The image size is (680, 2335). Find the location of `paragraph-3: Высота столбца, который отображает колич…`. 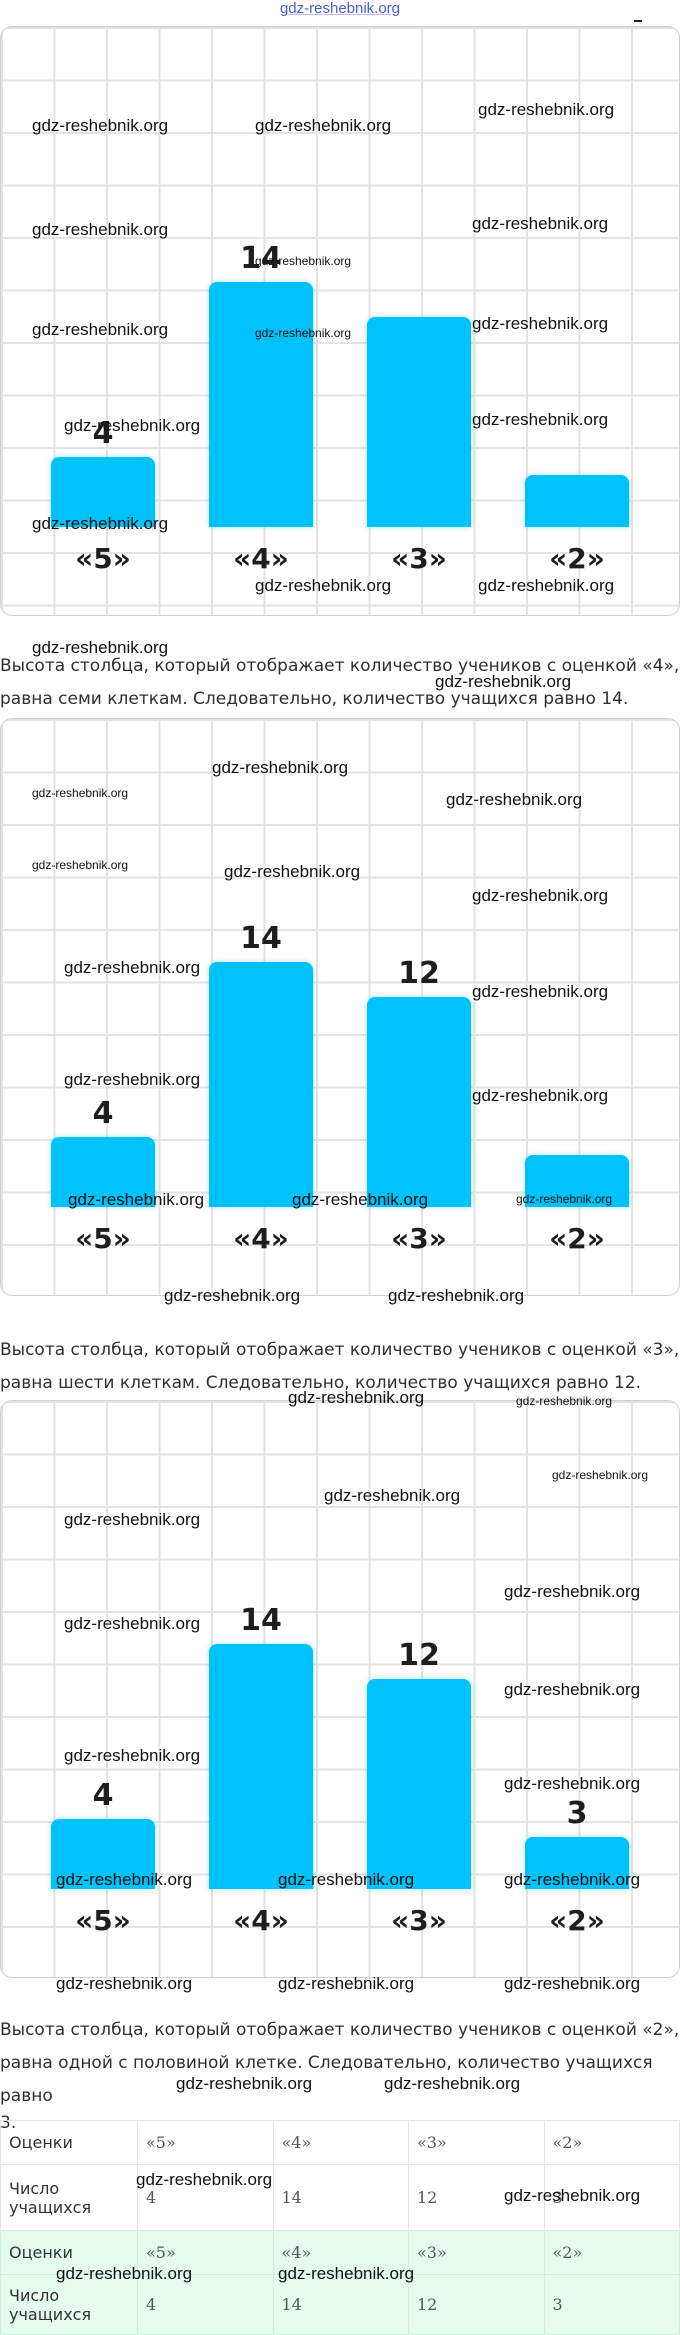

paragraph-3: Высота столбца, который отображает колич… is located at coordinates (340, 2073).